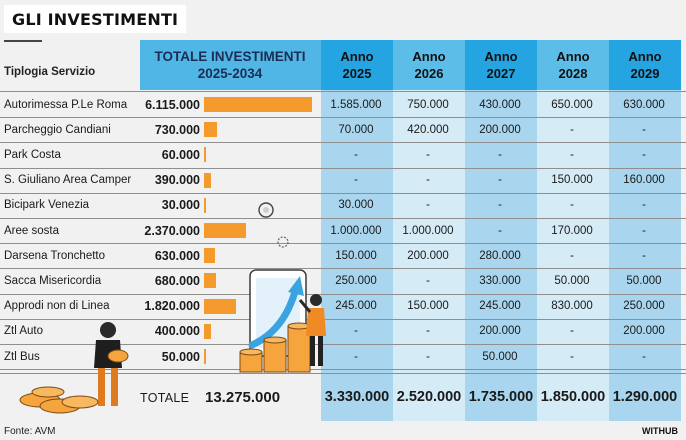 The image size is (686, 440). Describe the element at coordinates (57, 129) in the screenshot. I see `service-name: Parcheggio Candiani` at that location.